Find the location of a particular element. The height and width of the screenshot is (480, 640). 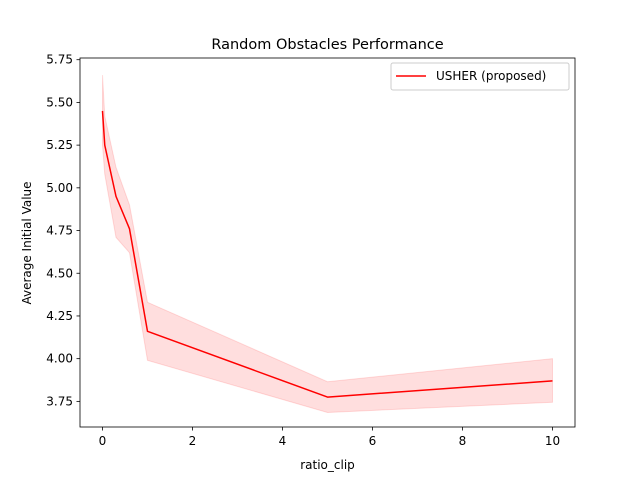

y-tick-label-6: 5.25 is located at coordinates (59, 145).